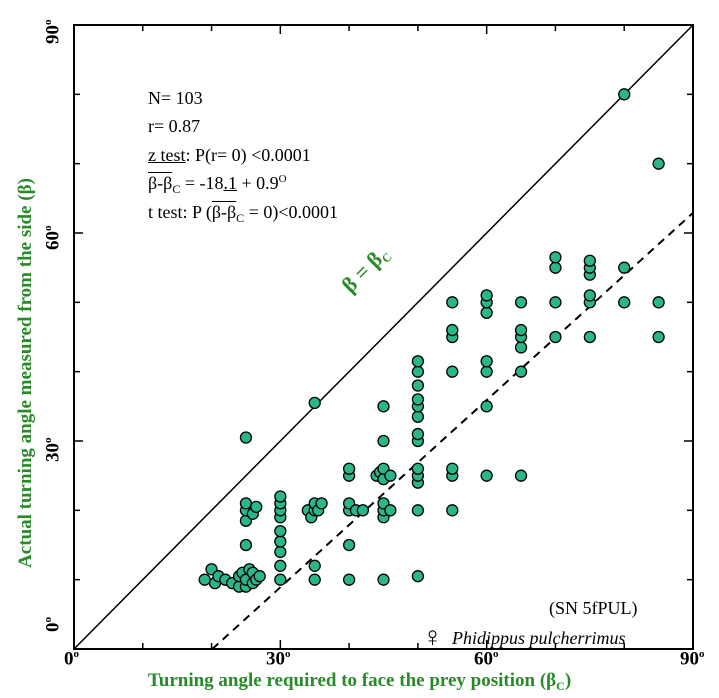  What do you see at coordinates (243, 213) in the screenshot?
I see `stat-t-test: t test: P (β-βC = 0)<0.0001` at bounding box center [243, 213].